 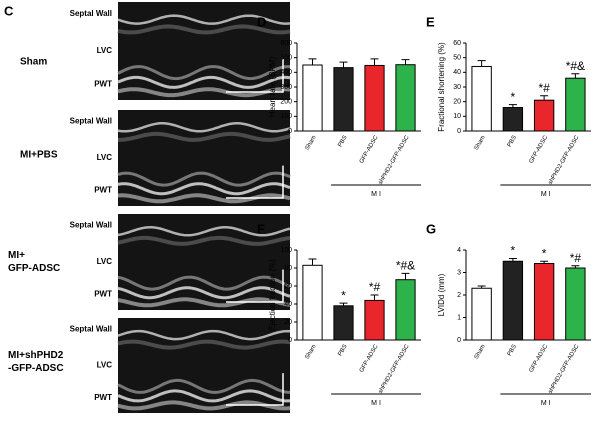 What do you see at coordinates (286, 43) in the screenshot?
I see `y-tick-label: 600` at bounding box center [286, 43].